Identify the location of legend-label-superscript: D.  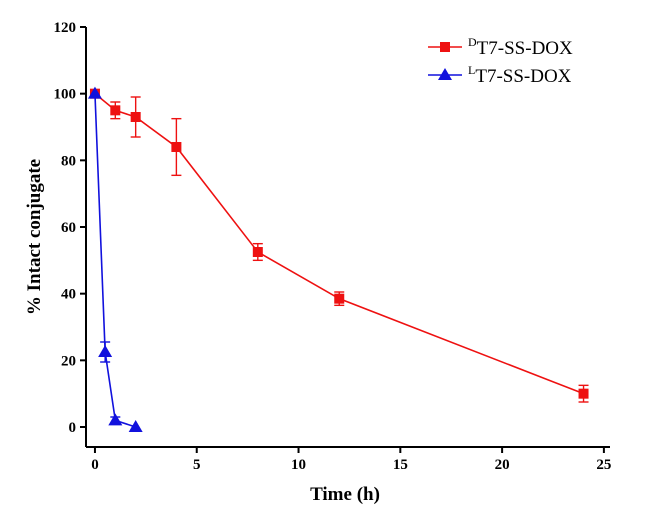
(472, 42).